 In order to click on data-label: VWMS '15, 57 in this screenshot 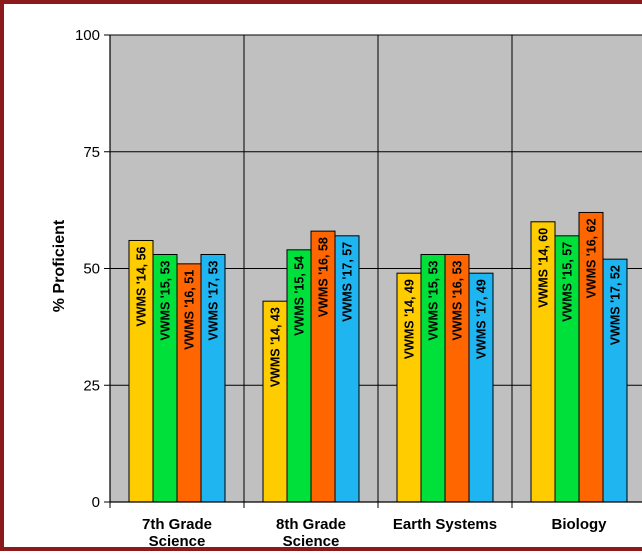, I will do `click(568, 282)`.